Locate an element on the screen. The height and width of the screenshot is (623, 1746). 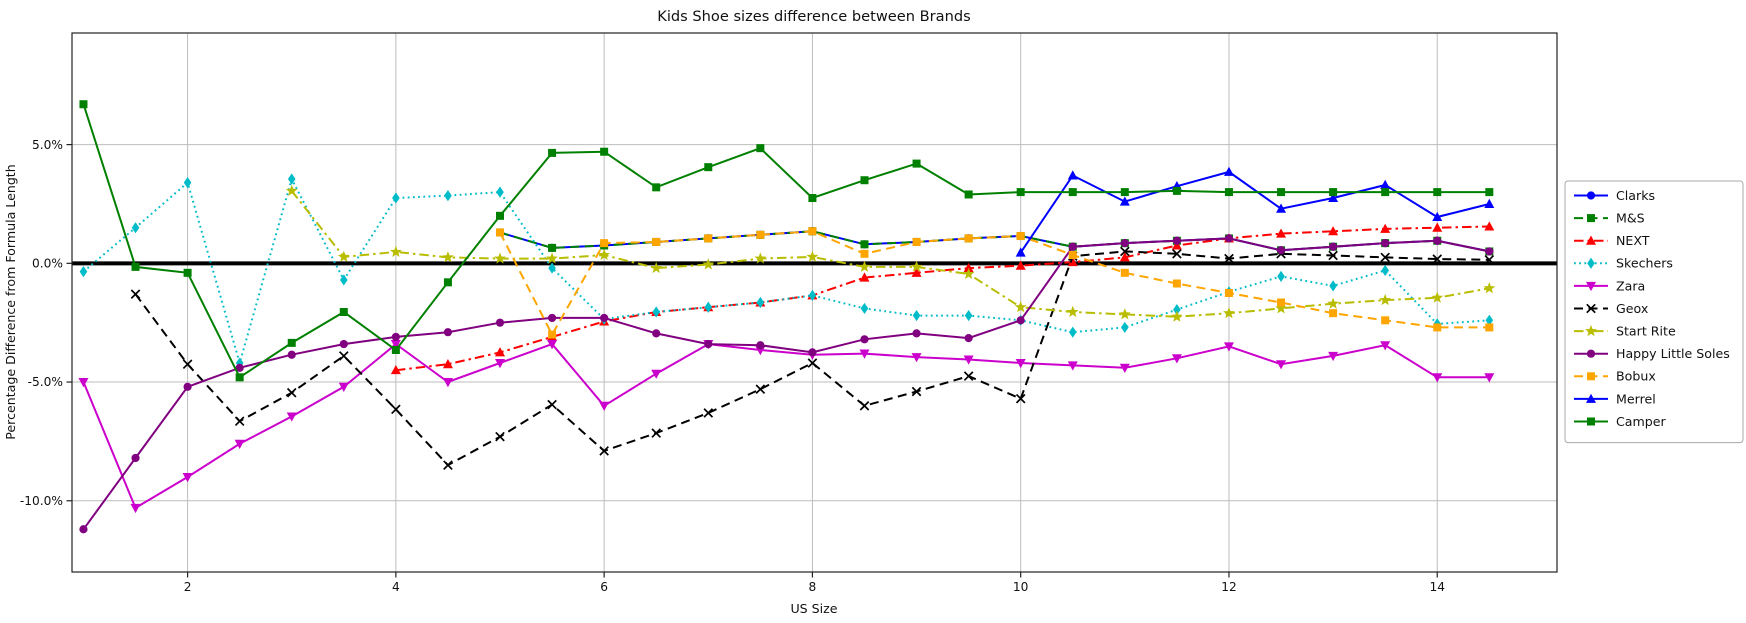
legend-item-zara: Zara is located at coordinates (1609, 285).